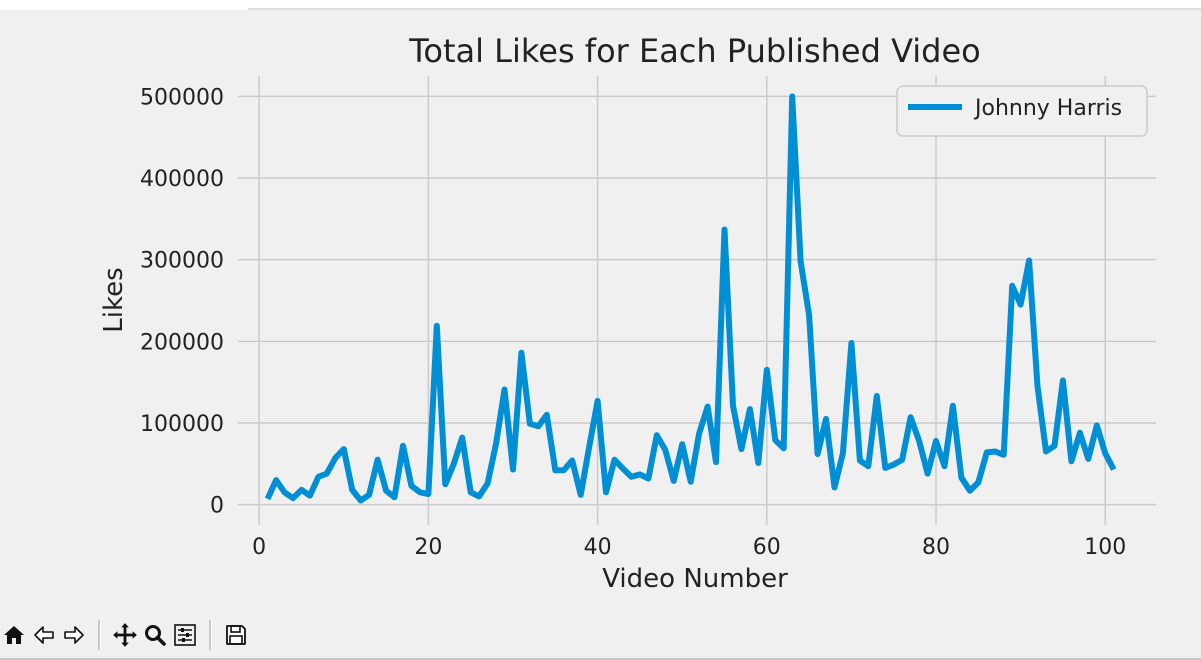 This screenshot has height=660, width=1201. I want to click on x-axis-label: Video Number, so click(695, 579).